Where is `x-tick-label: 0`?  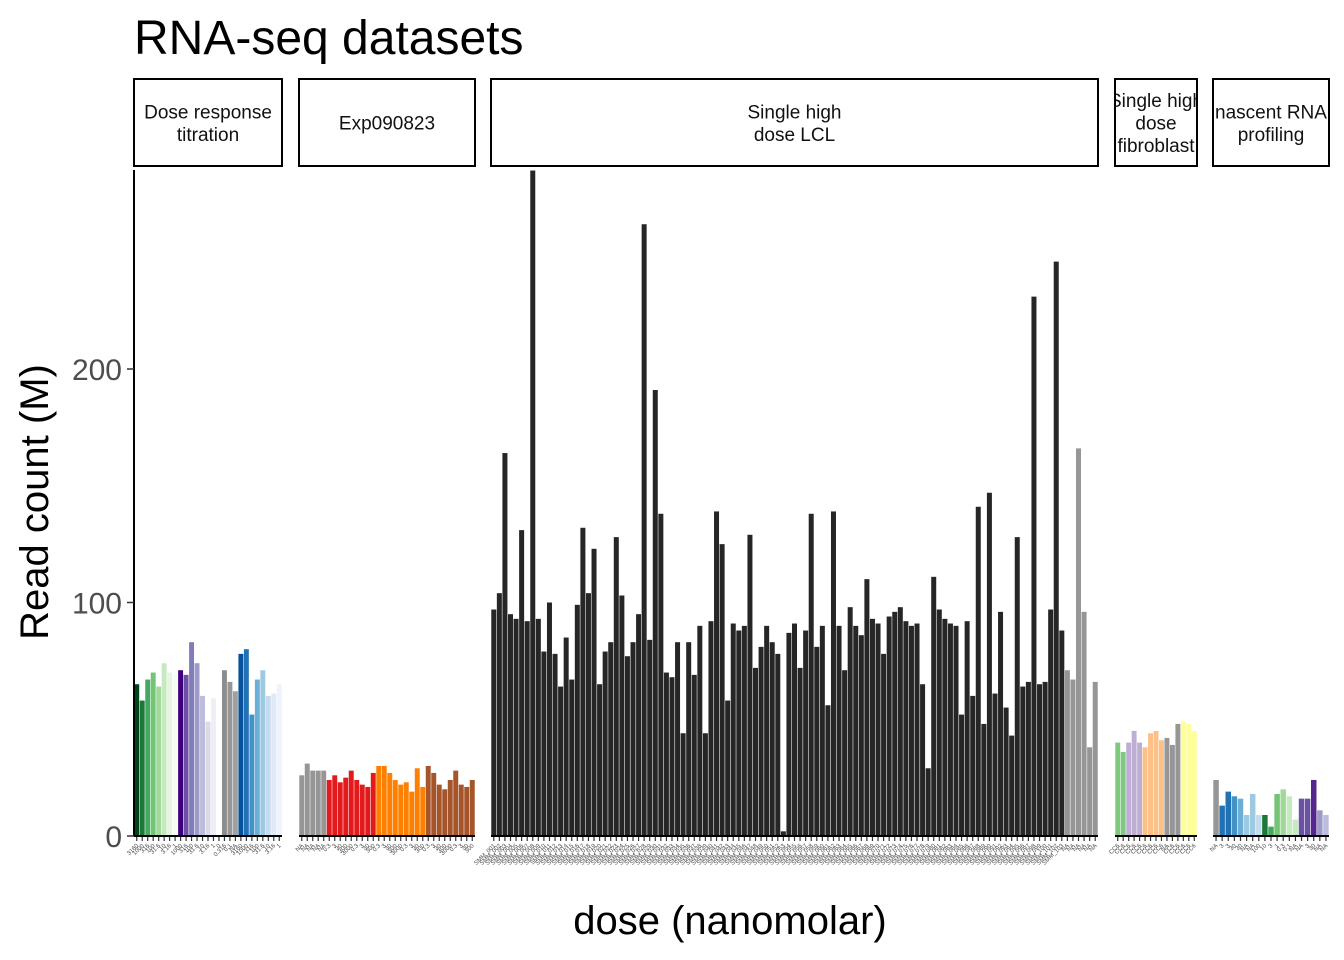
x-tick-label: 0 is located at coordinates (219, 846).